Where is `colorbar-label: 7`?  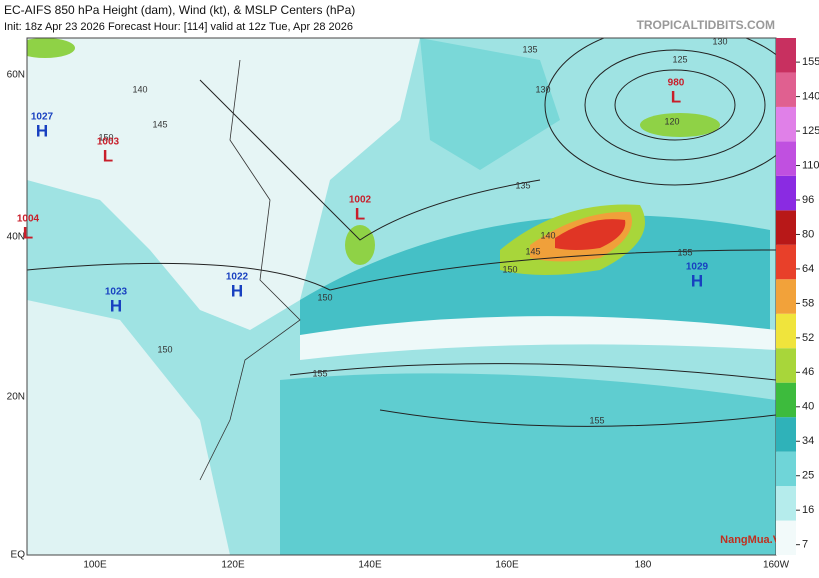
colorbar-label: 7 is located at coordinates (805, 545).